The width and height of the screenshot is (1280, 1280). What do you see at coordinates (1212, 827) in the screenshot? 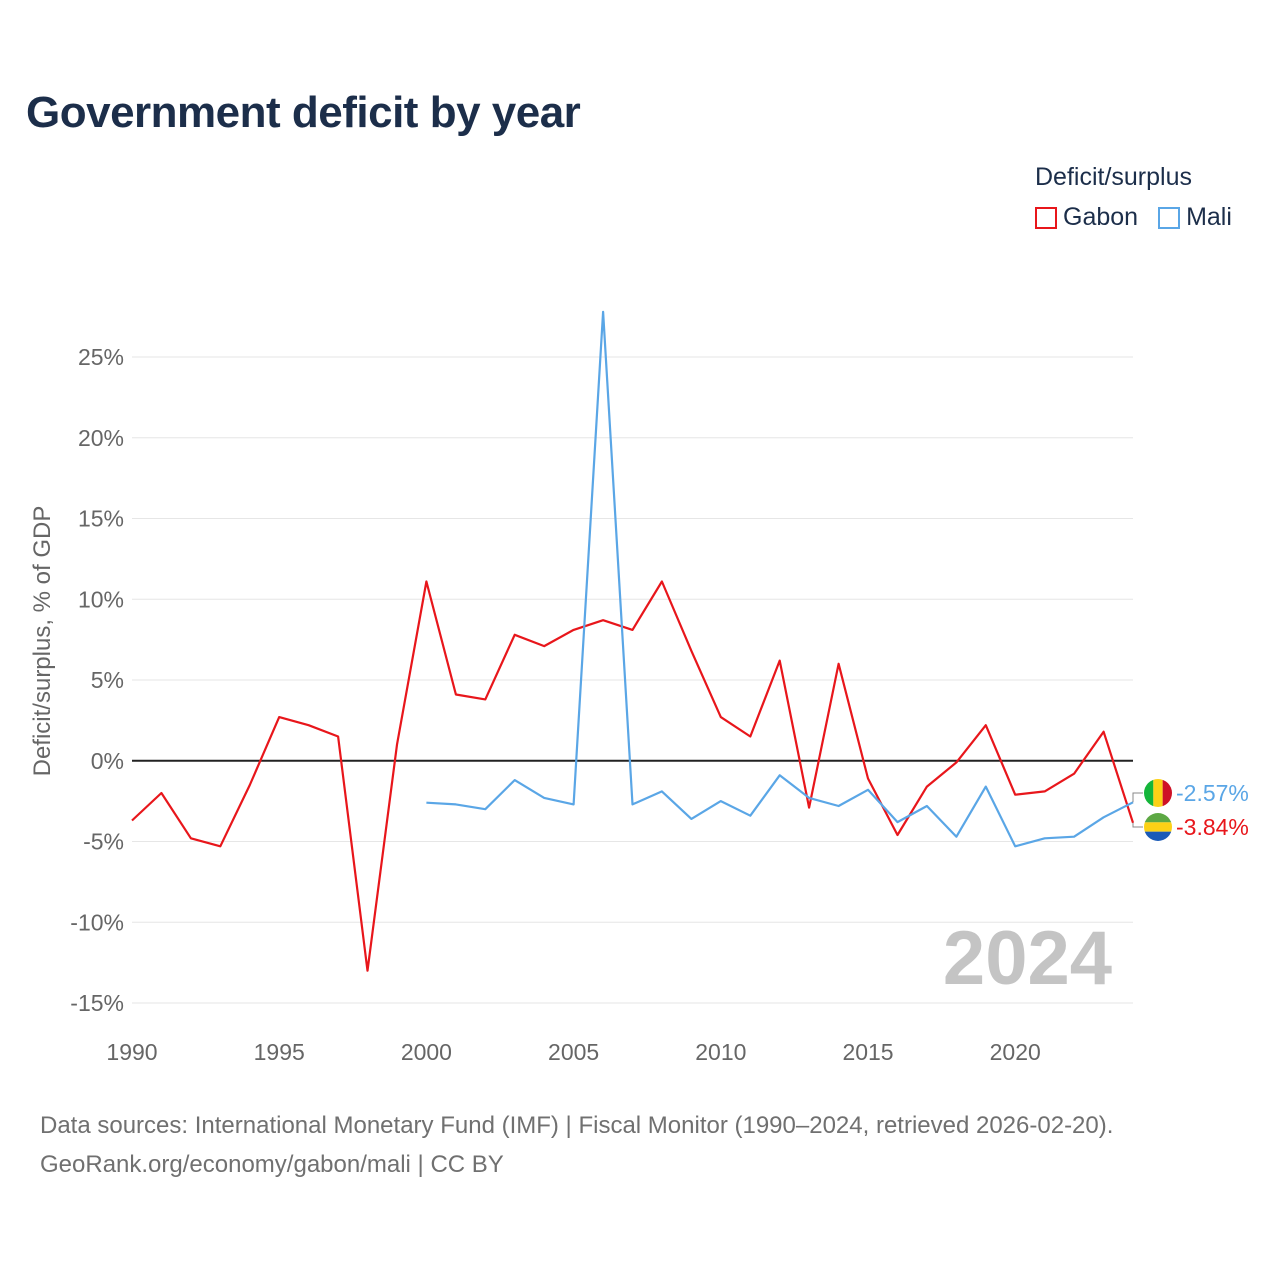
I see `end-label-gabon: -3.84%` at bounding box center [1212, 827].